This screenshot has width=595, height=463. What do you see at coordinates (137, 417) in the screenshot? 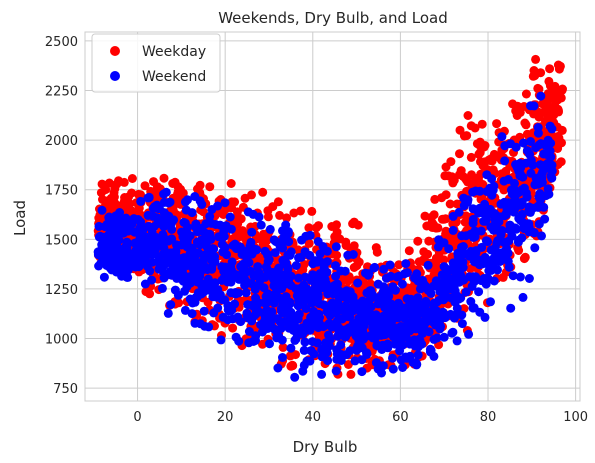
I see `x-tick-label: 0` at bounding box center [137, 417].